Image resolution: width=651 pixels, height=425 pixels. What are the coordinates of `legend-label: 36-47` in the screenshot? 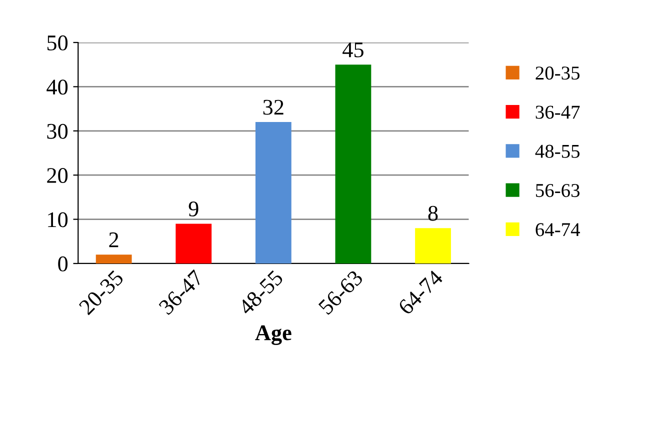 It's located at (558, 112).